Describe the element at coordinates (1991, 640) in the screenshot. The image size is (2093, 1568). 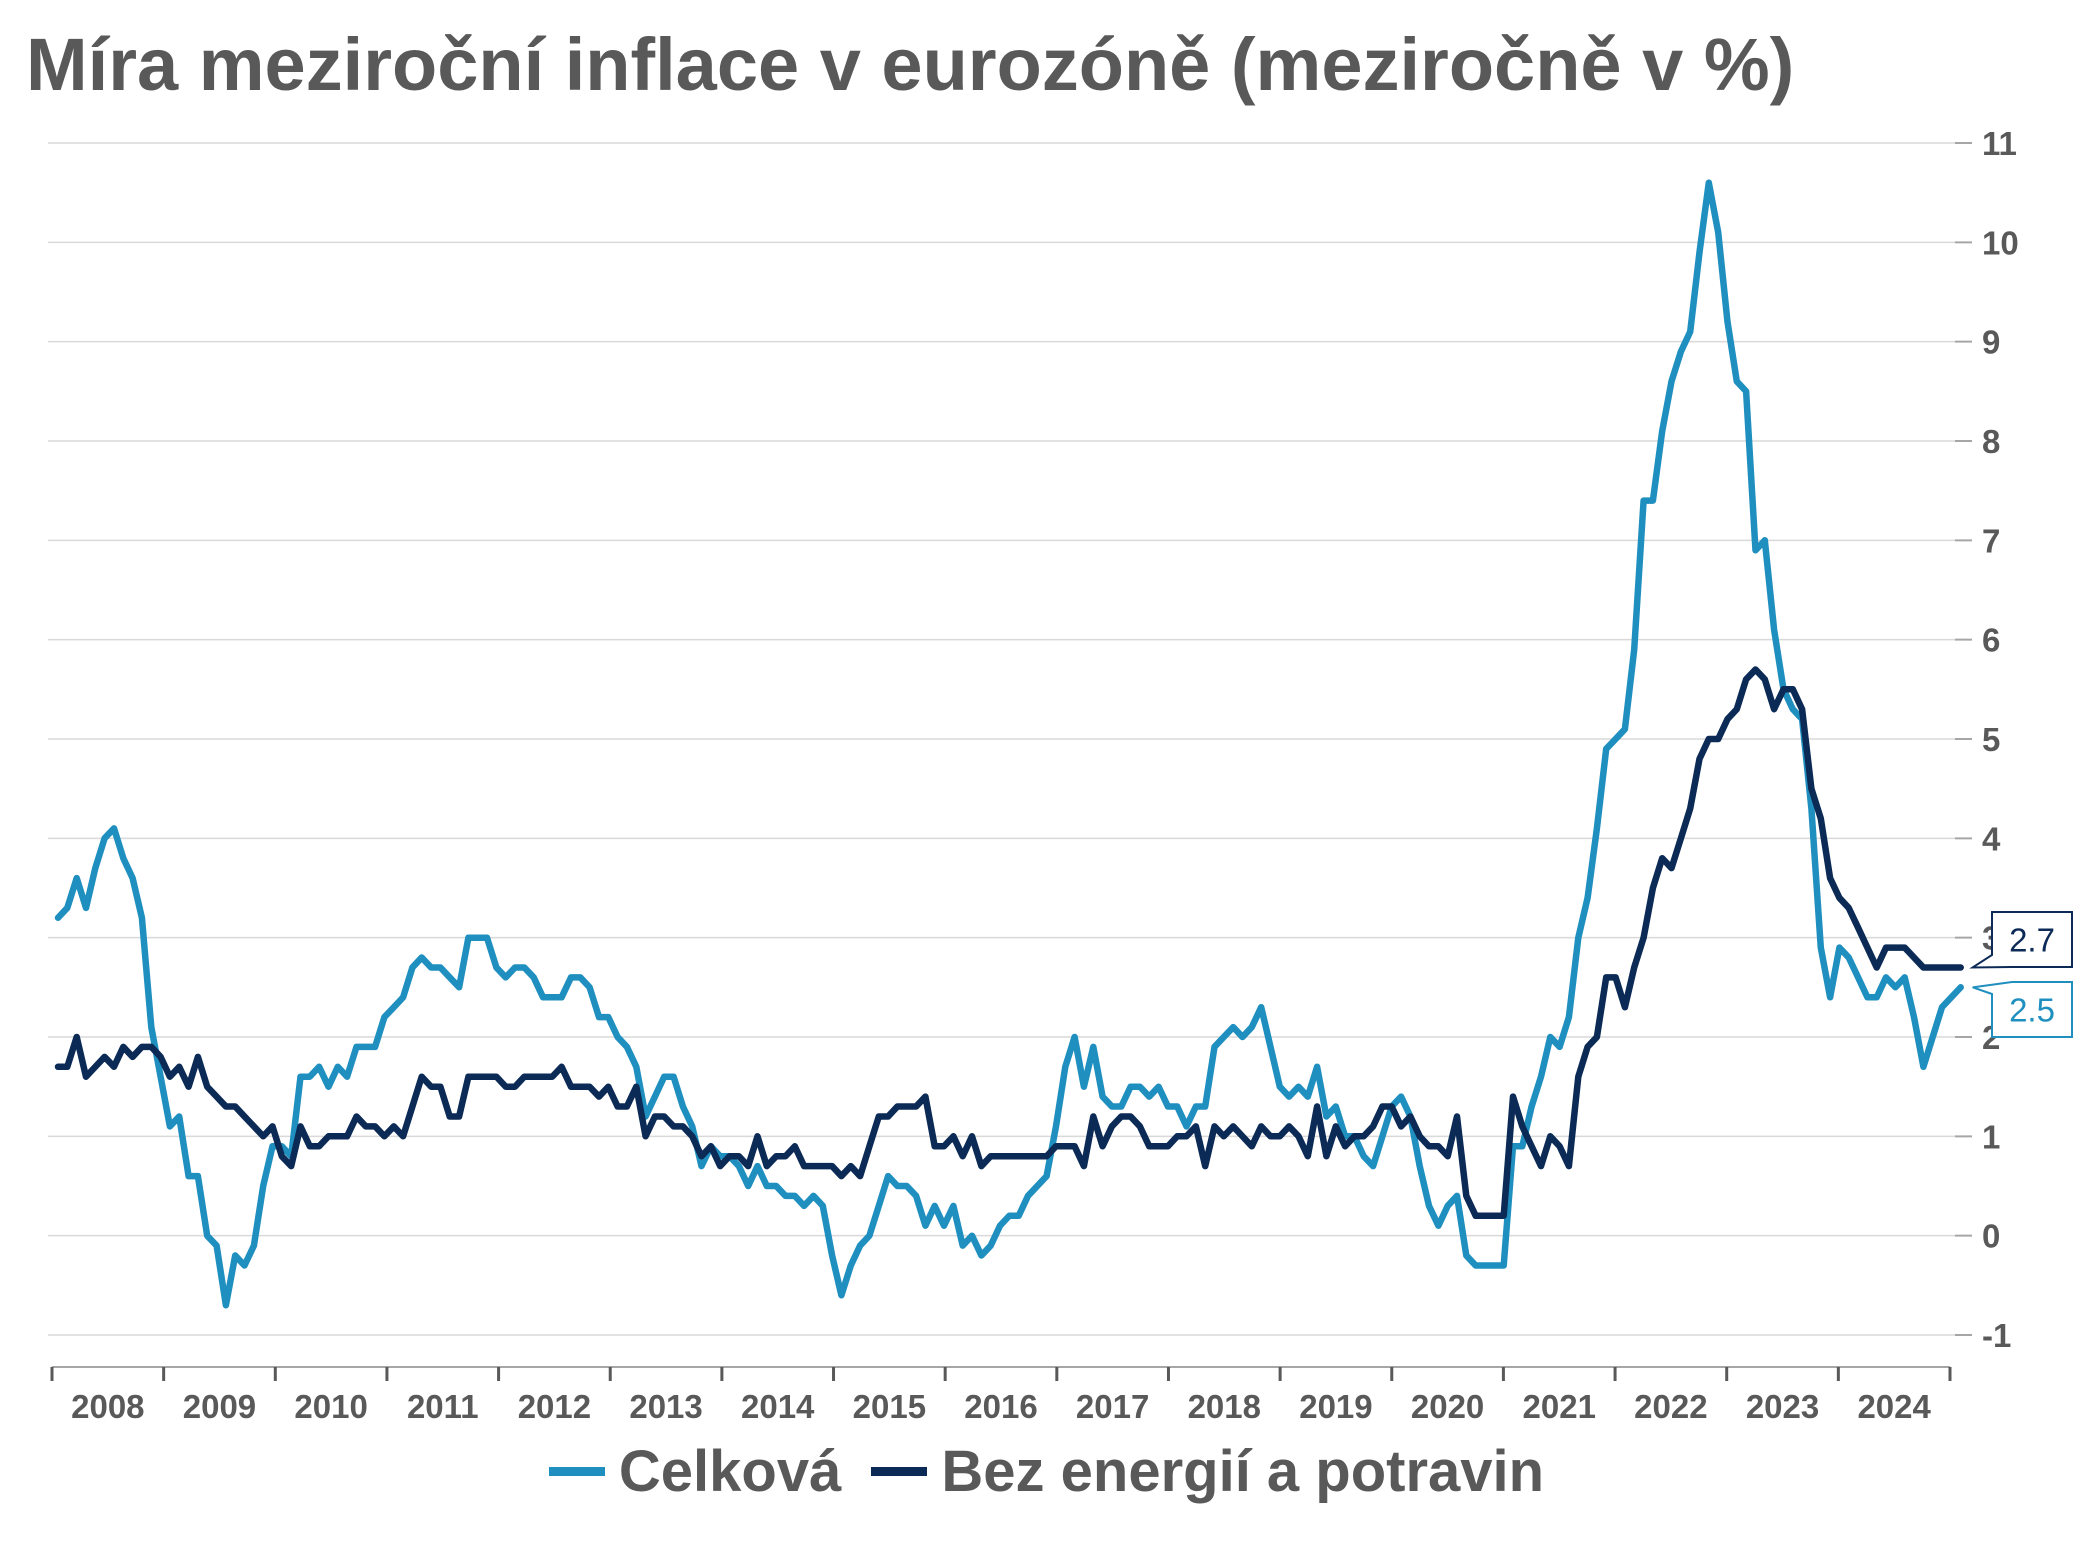
I see `y-tick-label: 6` at that location.